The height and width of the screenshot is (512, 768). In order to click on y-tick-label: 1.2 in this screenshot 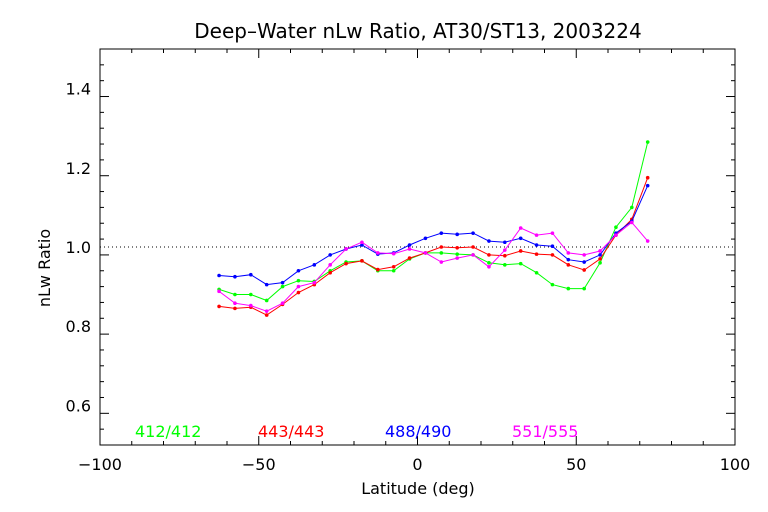, I will do `click(78, 168)`.